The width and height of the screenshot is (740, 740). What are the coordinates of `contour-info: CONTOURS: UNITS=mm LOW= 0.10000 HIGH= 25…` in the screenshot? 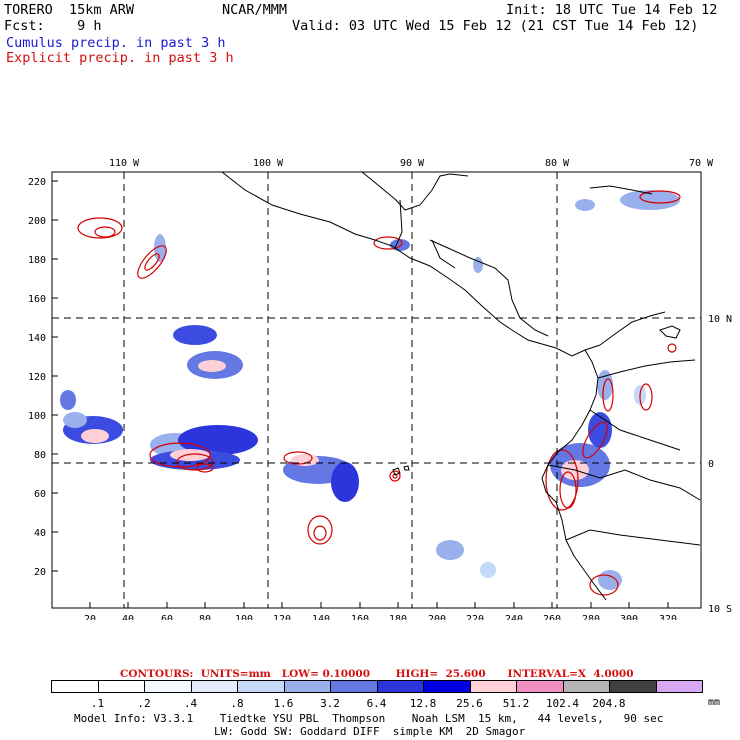 It's located at (377, 674).